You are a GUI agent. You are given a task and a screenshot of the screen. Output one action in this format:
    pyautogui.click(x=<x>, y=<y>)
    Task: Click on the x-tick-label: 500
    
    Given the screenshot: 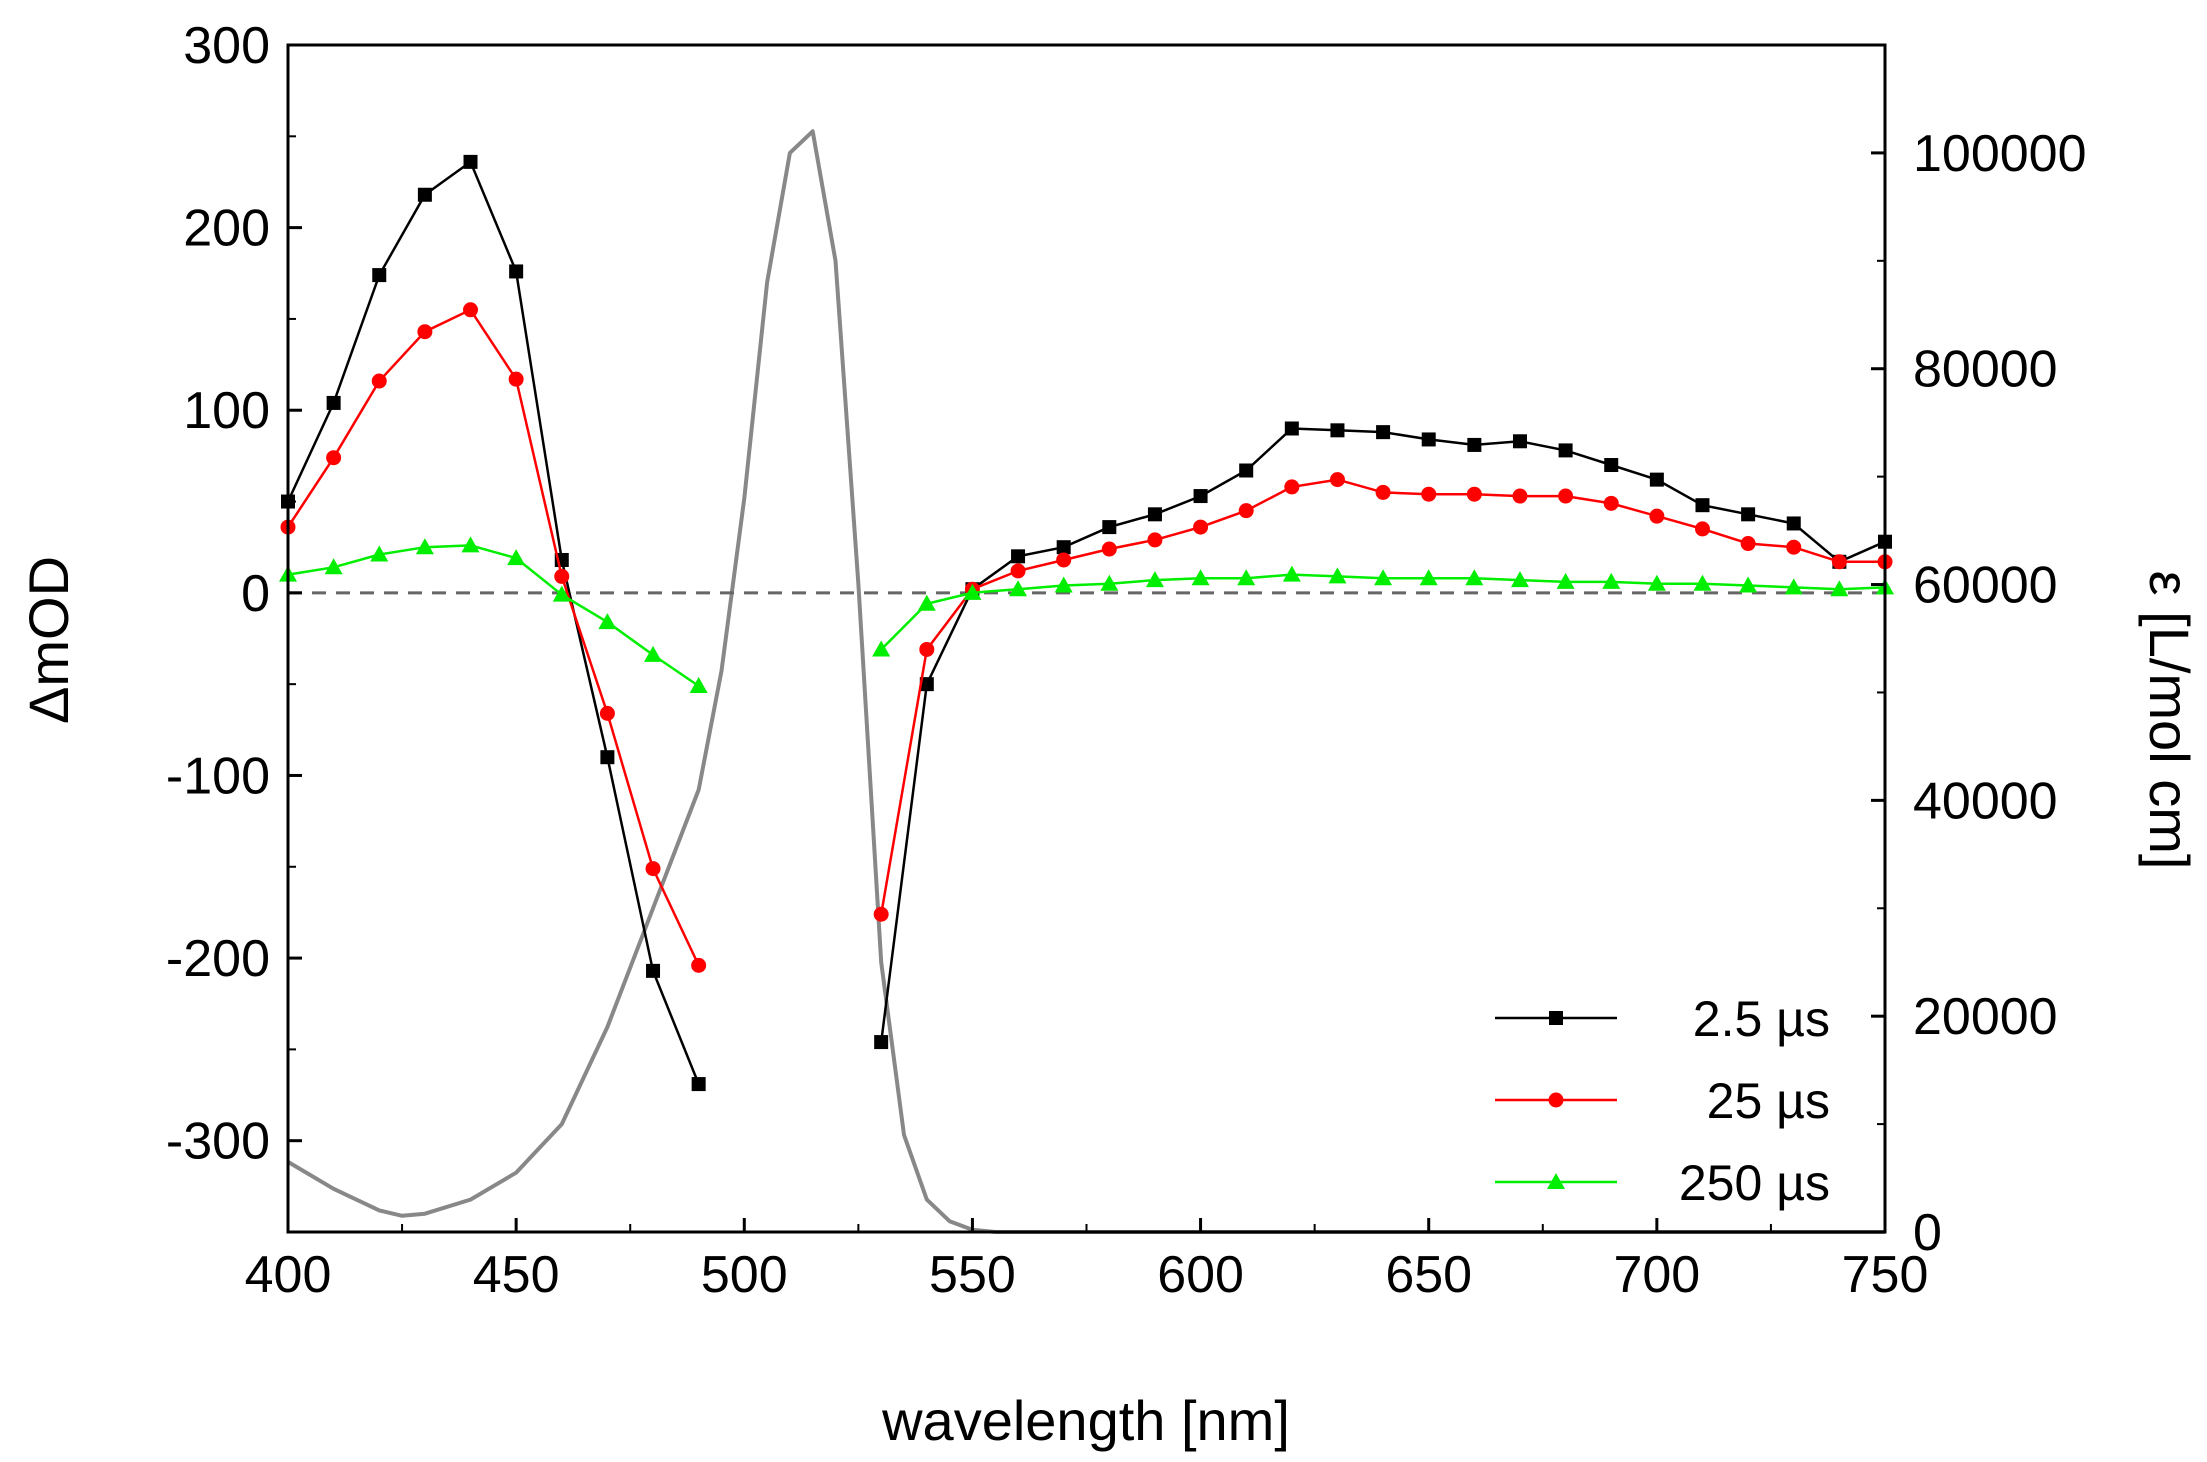 What is the action you would take?
    pyautogui.click(x=744, y=1275)
    